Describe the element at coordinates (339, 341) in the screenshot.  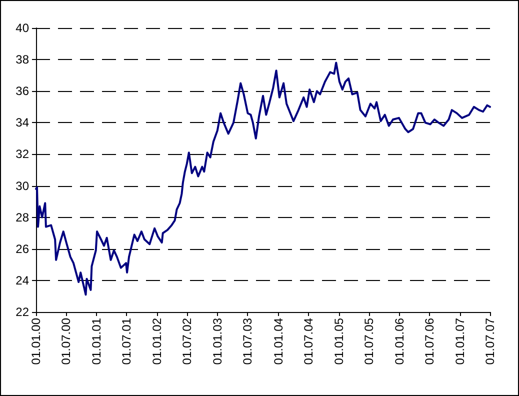
I see `x-tick-label: 01.01.05` at that location.